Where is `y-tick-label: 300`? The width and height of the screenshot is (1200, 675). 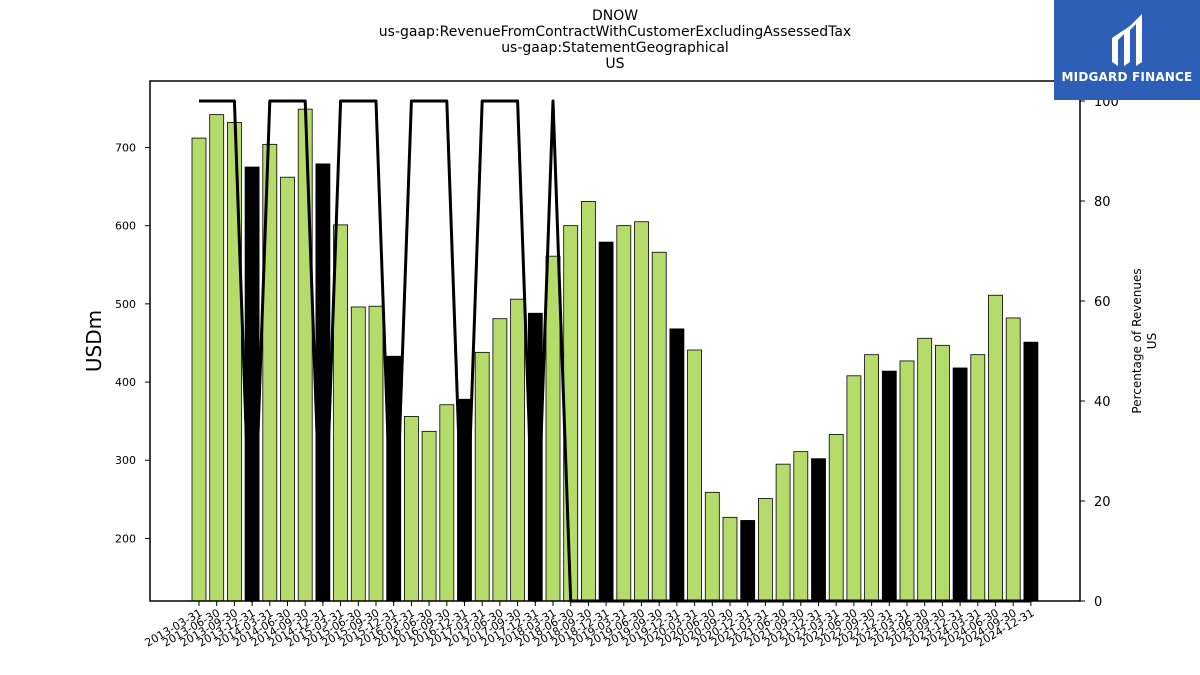
y-tick-label: 300 is located at coordinates (125, 460).